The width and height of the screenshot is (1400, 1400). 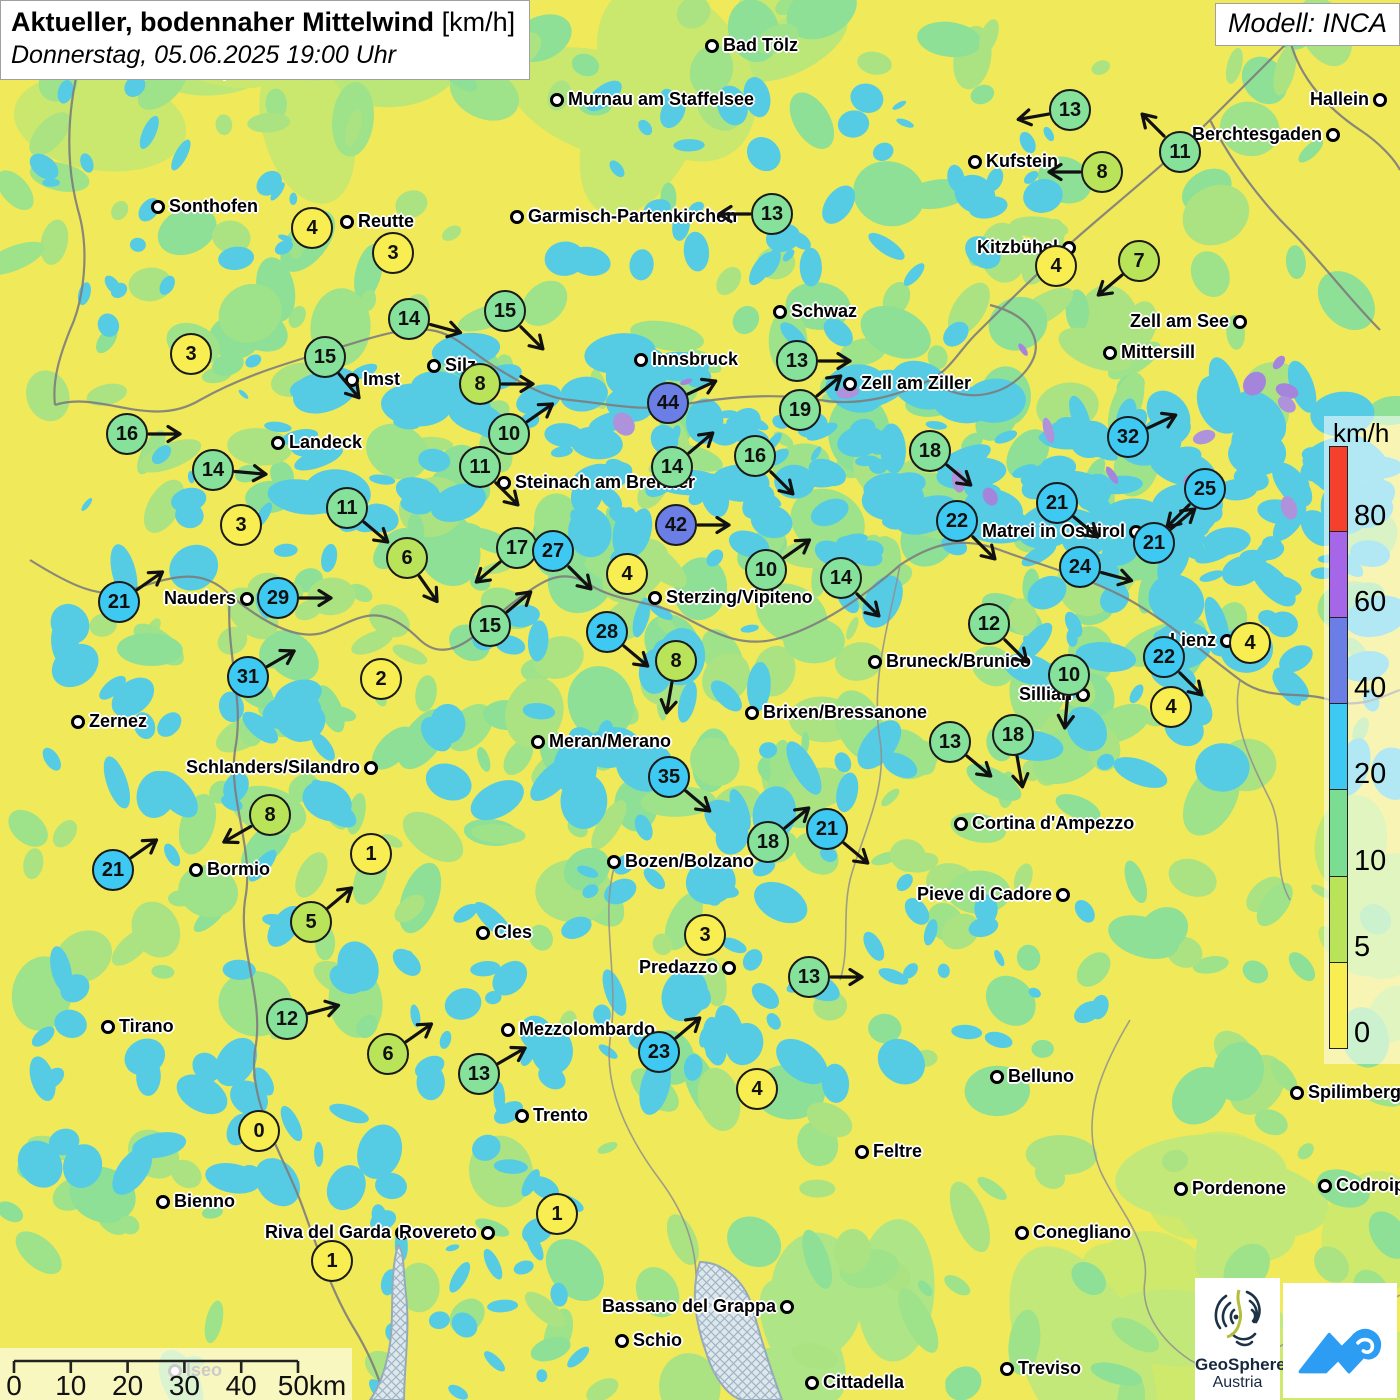 I want to click on city-label: Imst, so click(x=382, y=379).